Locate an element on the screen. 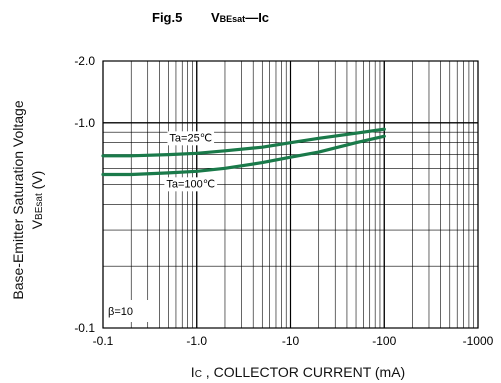 The height and width of the screenshot is (383, 501). beta-label: β=10 is located at coordinates (120, 312).